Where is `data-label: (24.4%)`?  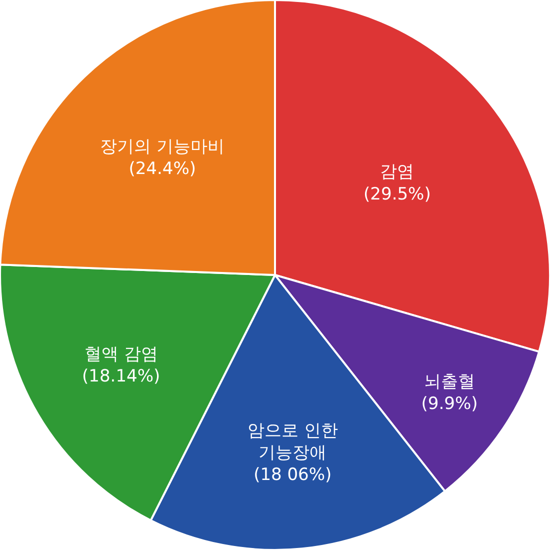 data-label: (24.4%) is located at coordinates (162, 169).